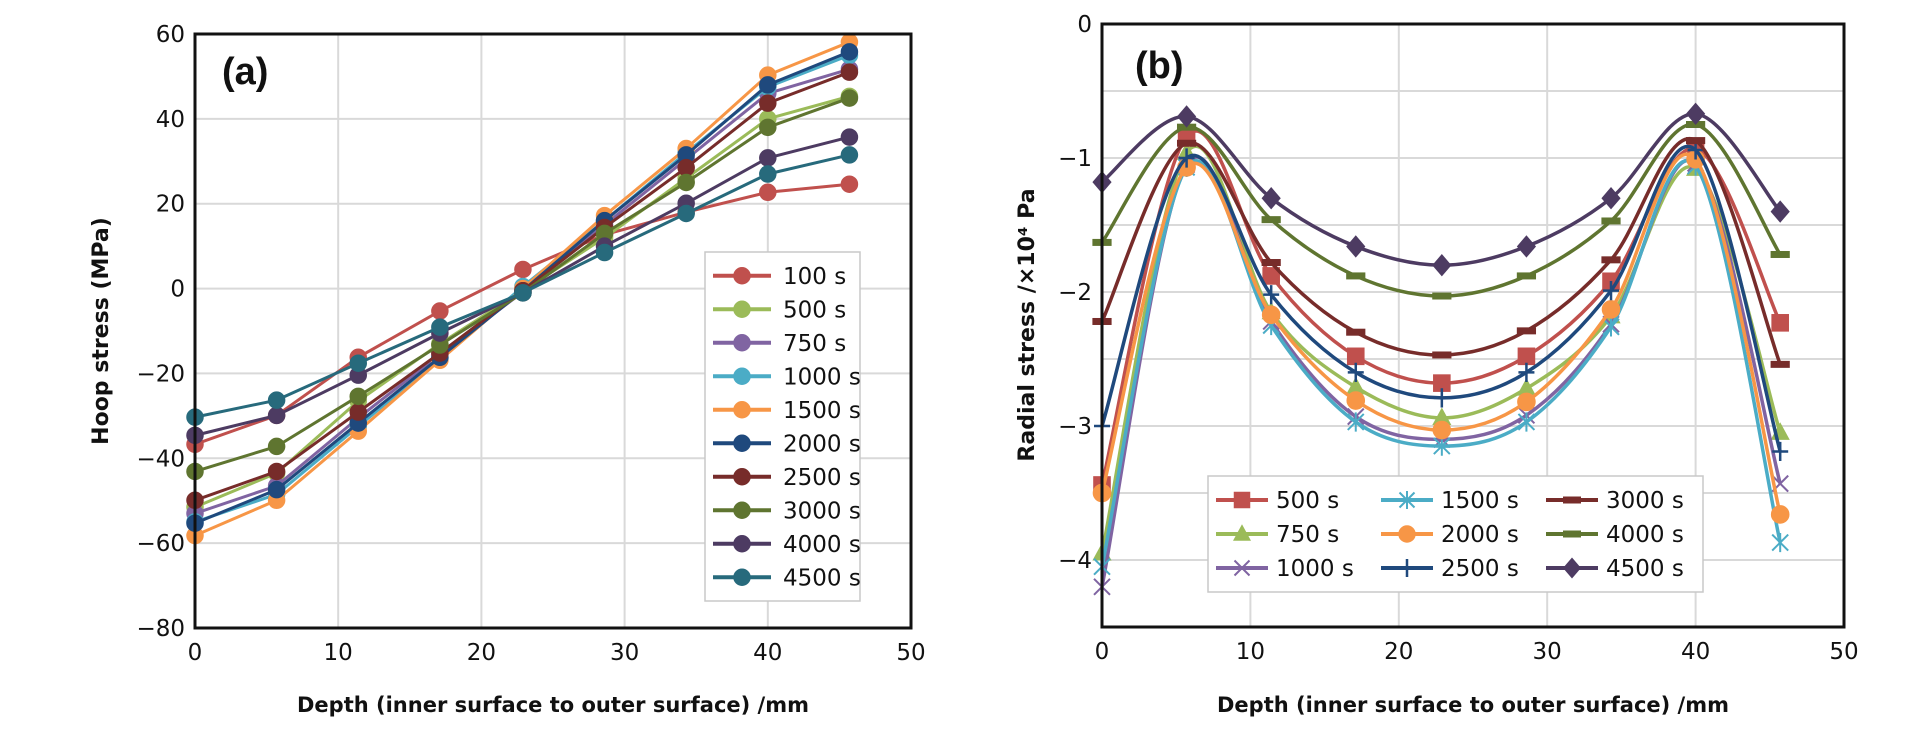  I want to click on legend-item: 4000 s, so click(1615, 535).